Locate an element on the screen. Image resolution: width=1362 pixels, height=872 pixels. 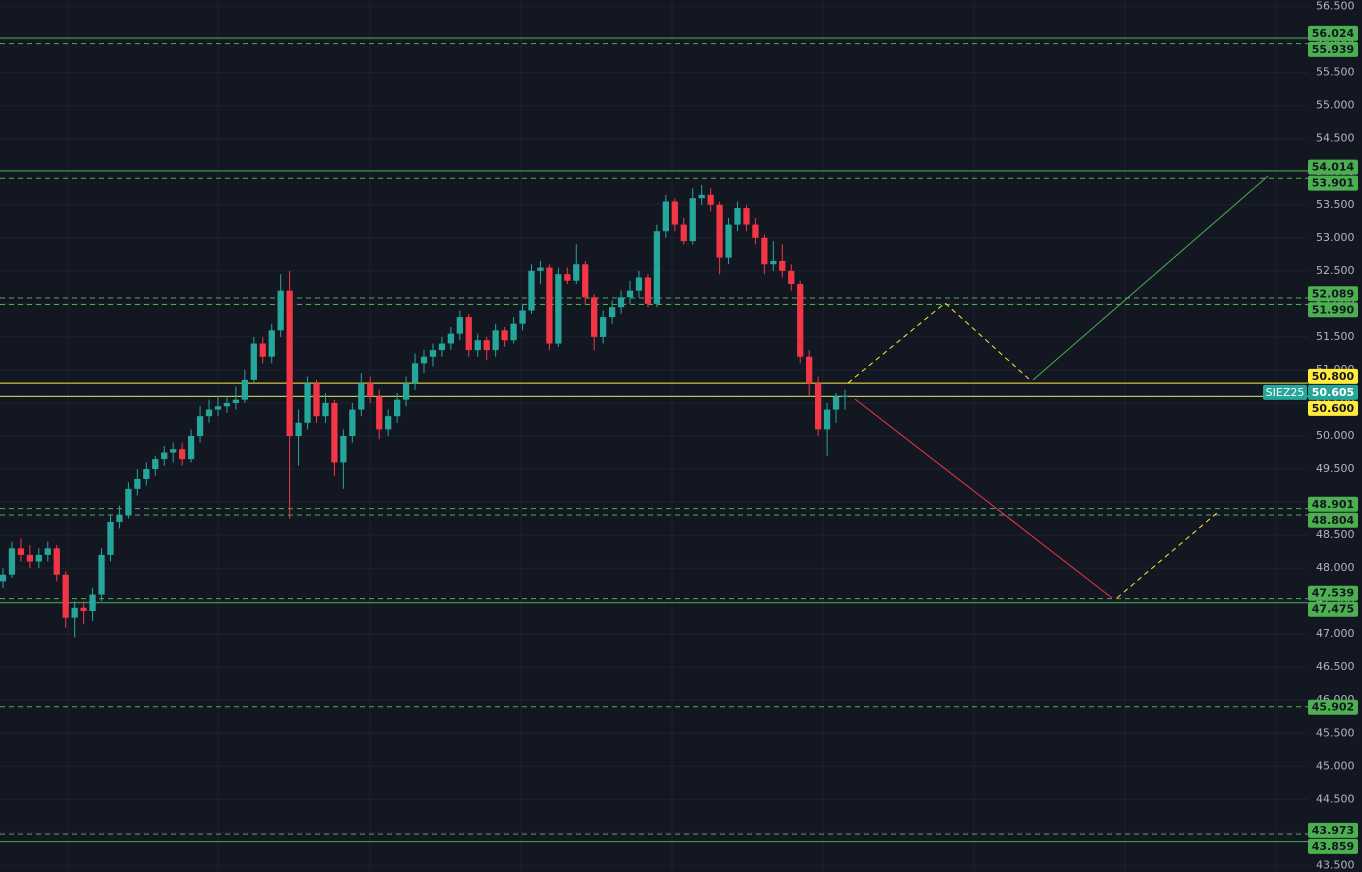
y-tick-label: 52.500 is located at coordinates (1335, 270).